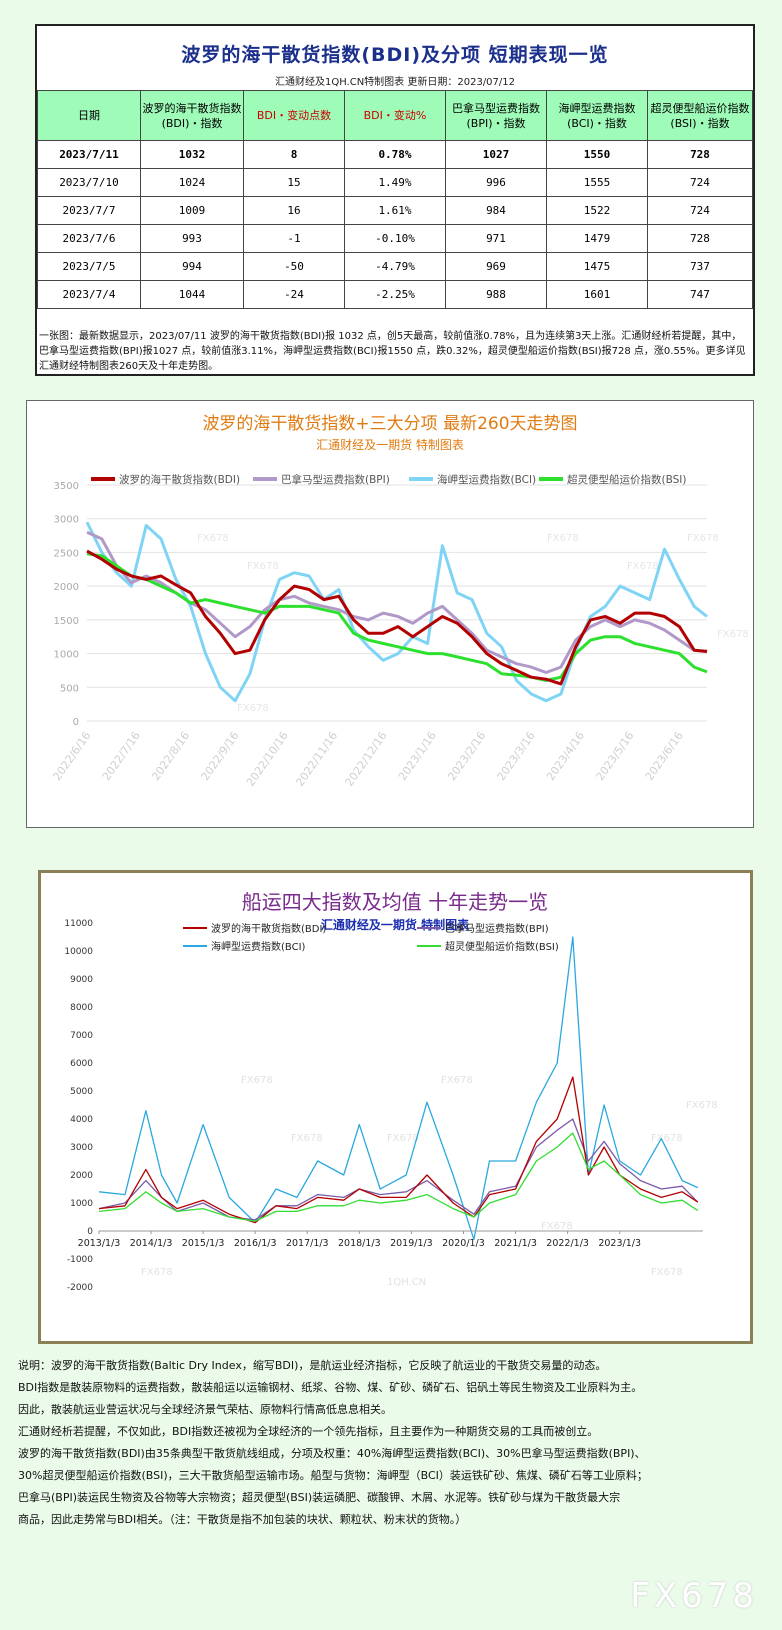 Image resolution: width=782 pixels, height=1630 pixels. I want to click on cell: 971, so click(496, 238).